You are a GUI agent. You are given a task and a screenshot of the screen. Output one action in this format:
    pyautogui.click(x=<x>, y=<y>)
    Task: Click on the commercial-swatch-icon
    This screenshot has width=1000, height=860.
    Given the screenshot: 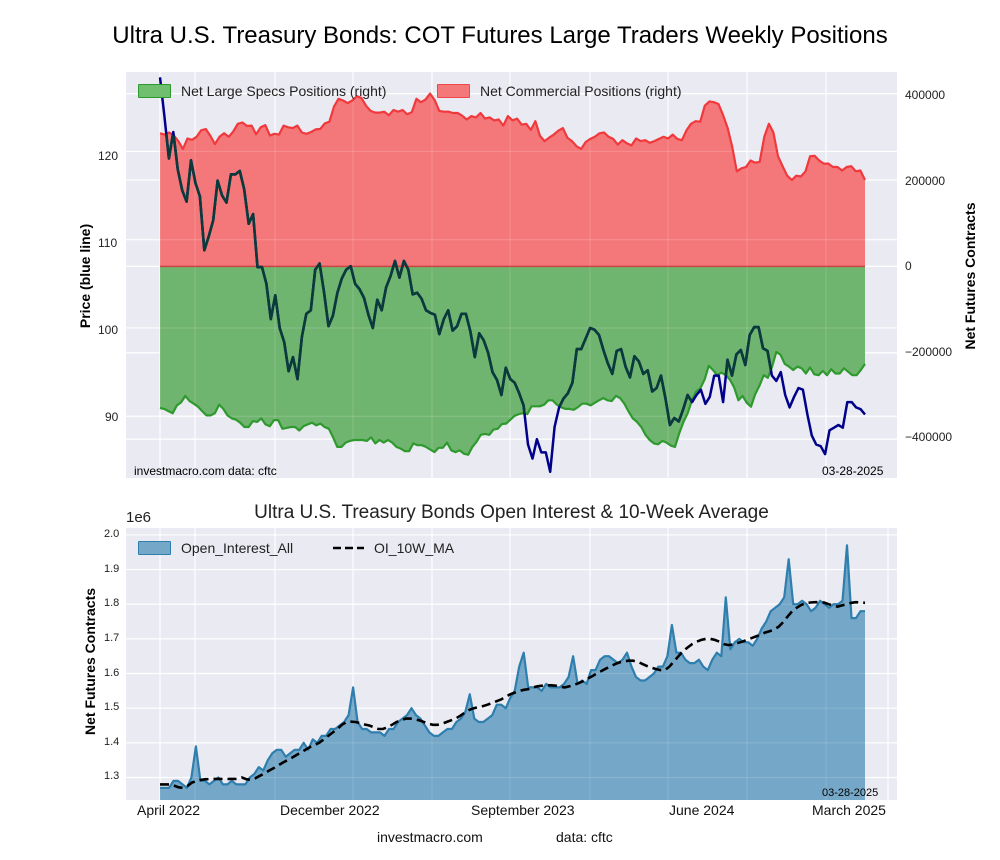 What is the action you would take?
    pyautogui.click(x=453, y=91)
    